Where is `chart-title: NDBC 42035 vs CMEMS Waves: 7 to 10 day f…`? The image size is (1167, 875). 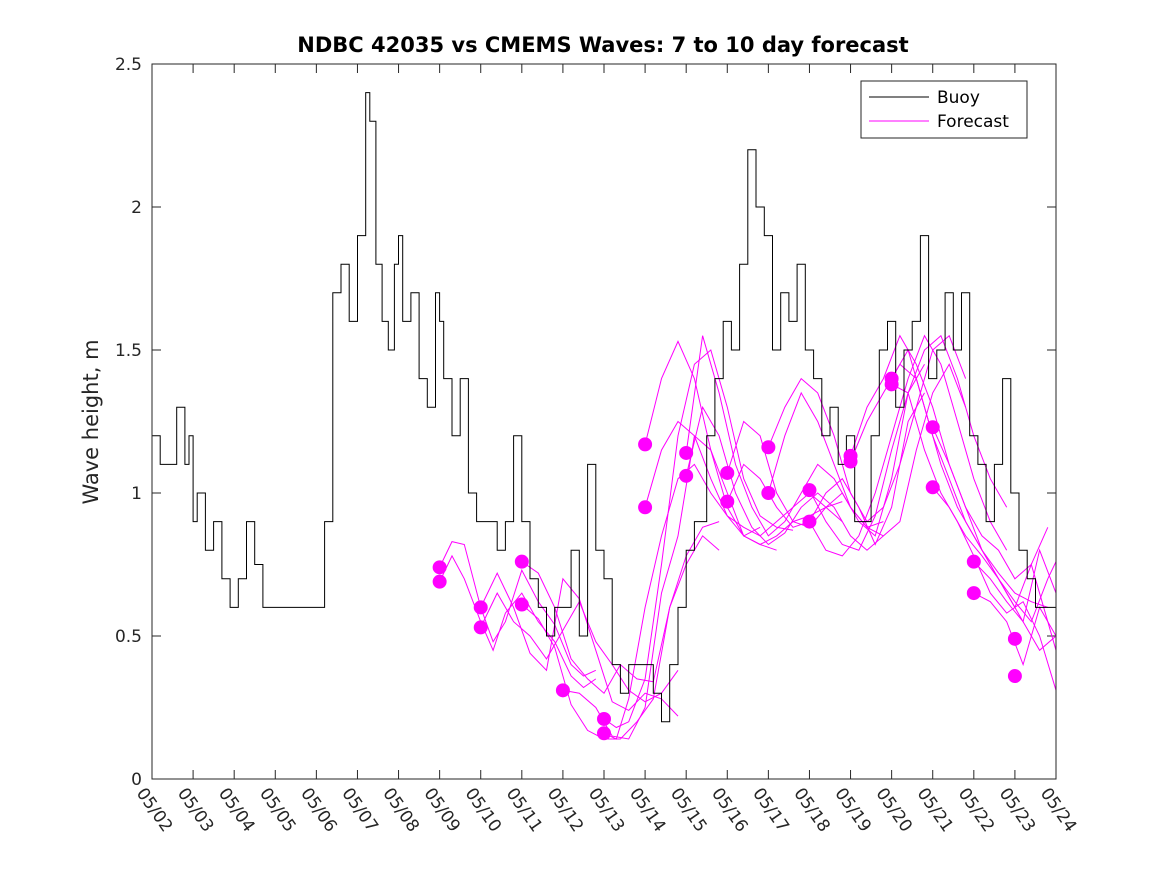 chart-title: NDBC 42035 vs CMEMS Waves: 7 to 10 day f… is located at coordinates (602, 45).